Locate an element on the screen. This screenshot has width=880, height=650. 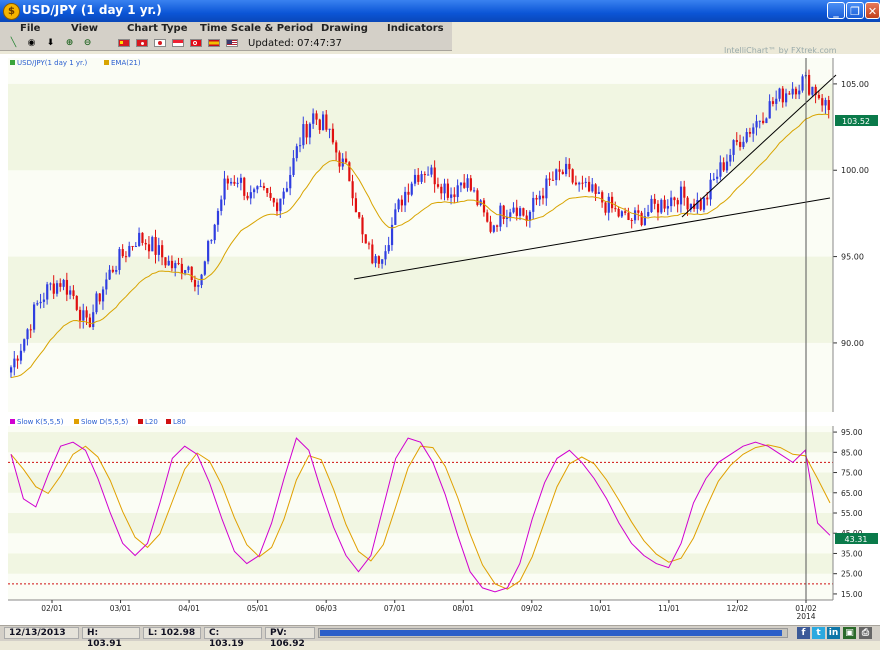
linkedin-icon: in is located at coordinates (833, 633).